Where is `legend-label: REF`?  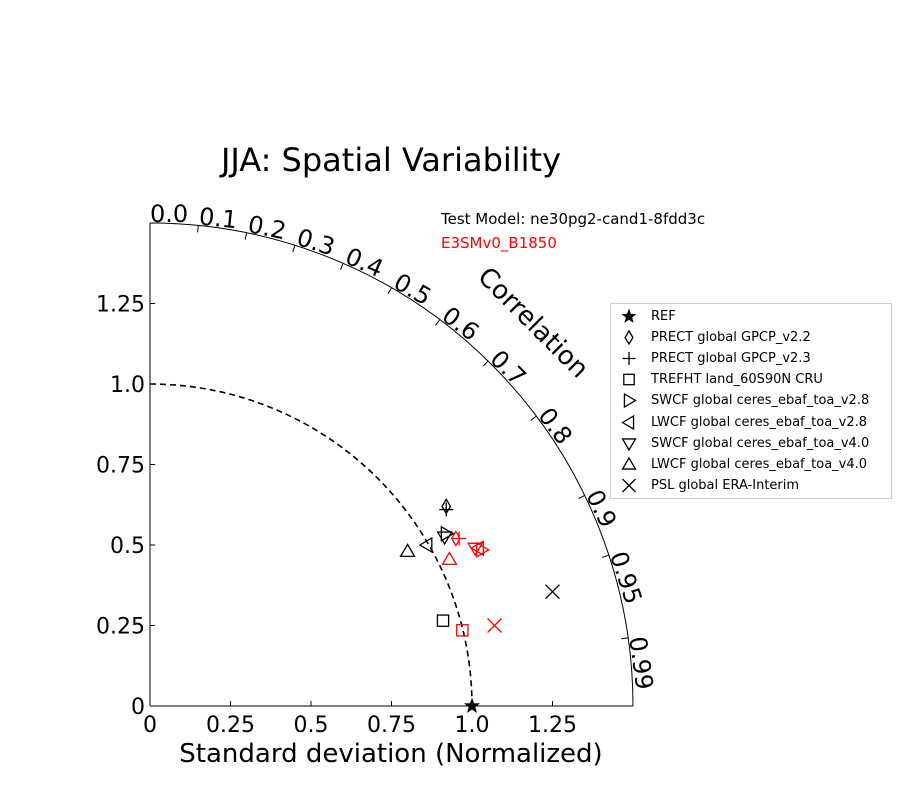
legend-label: REF is located at coordinates (663, 317).